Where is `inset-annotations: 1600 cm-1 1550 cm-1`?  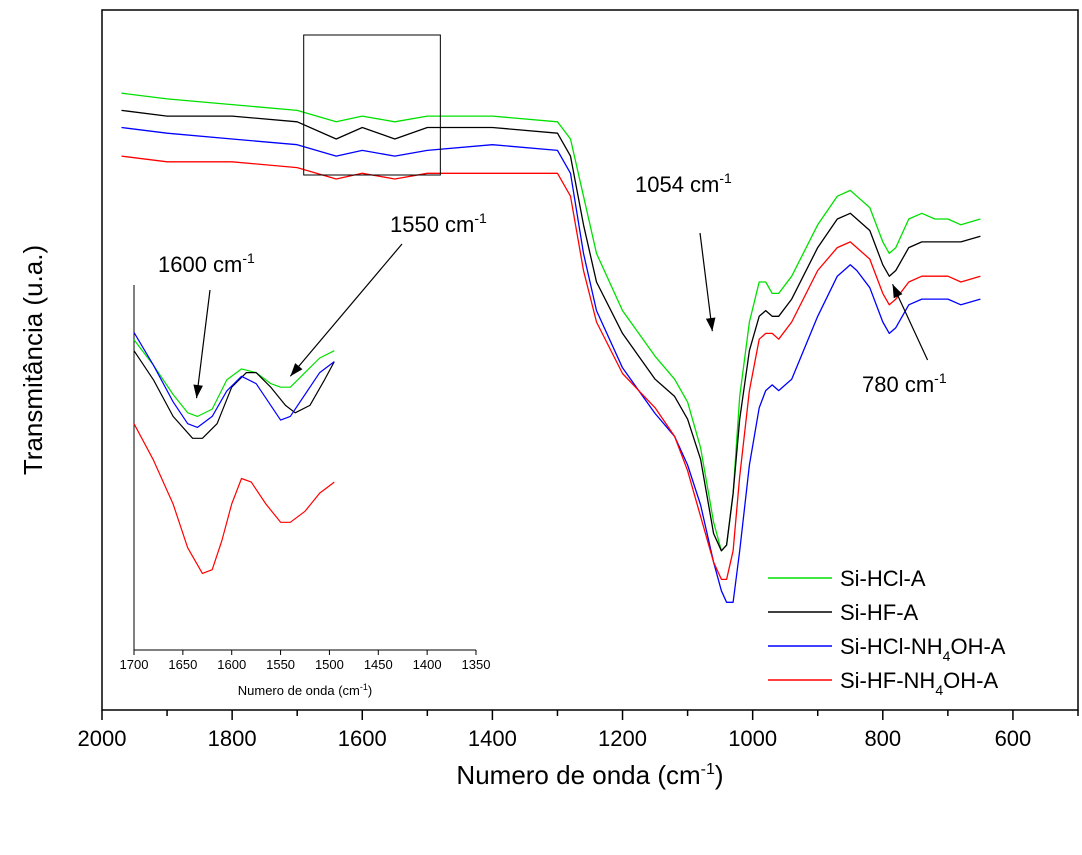
inset-annotations: 1600 cm-1 1550 cm-1 is located at coordinates (322, 304).